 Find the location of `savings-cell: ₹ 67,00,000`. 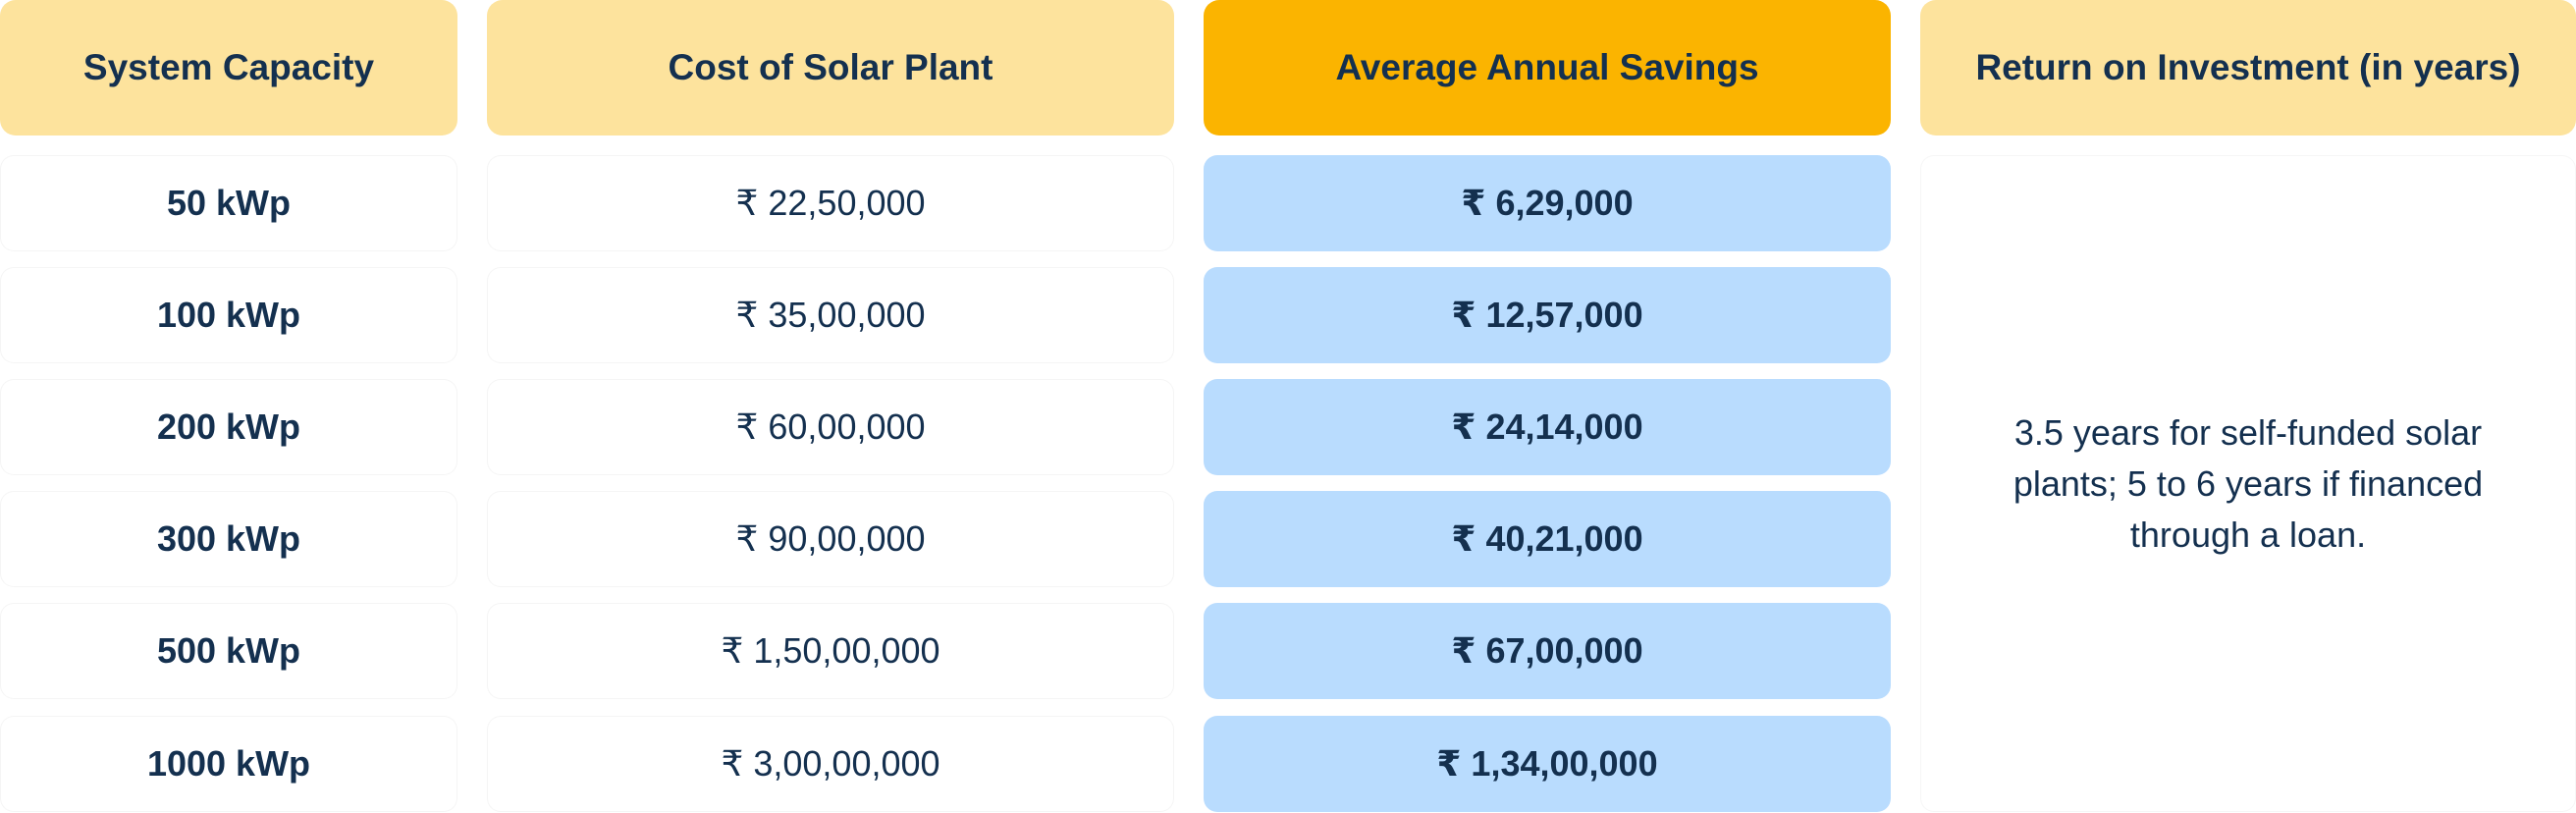

savings-cell: ₹ 67,00,000 is located at coordinates (1547, 651).